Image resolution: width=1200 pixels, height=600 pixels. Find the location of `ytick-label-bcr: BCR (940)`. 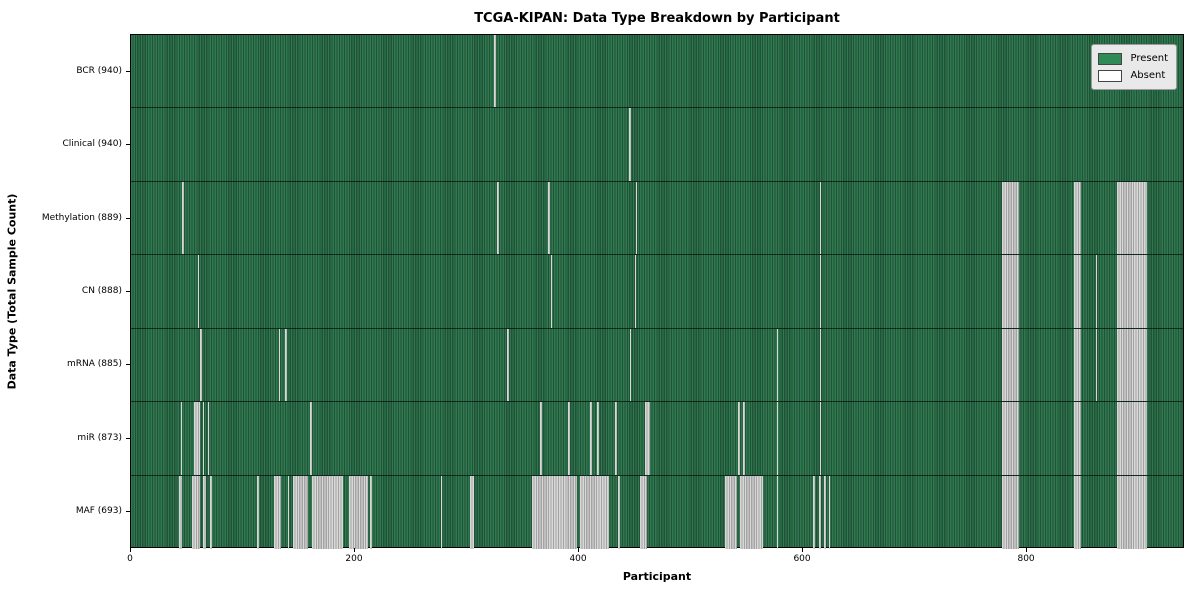

ytick-label-bcr: BCR (940) is located at coordinates (99, 70).